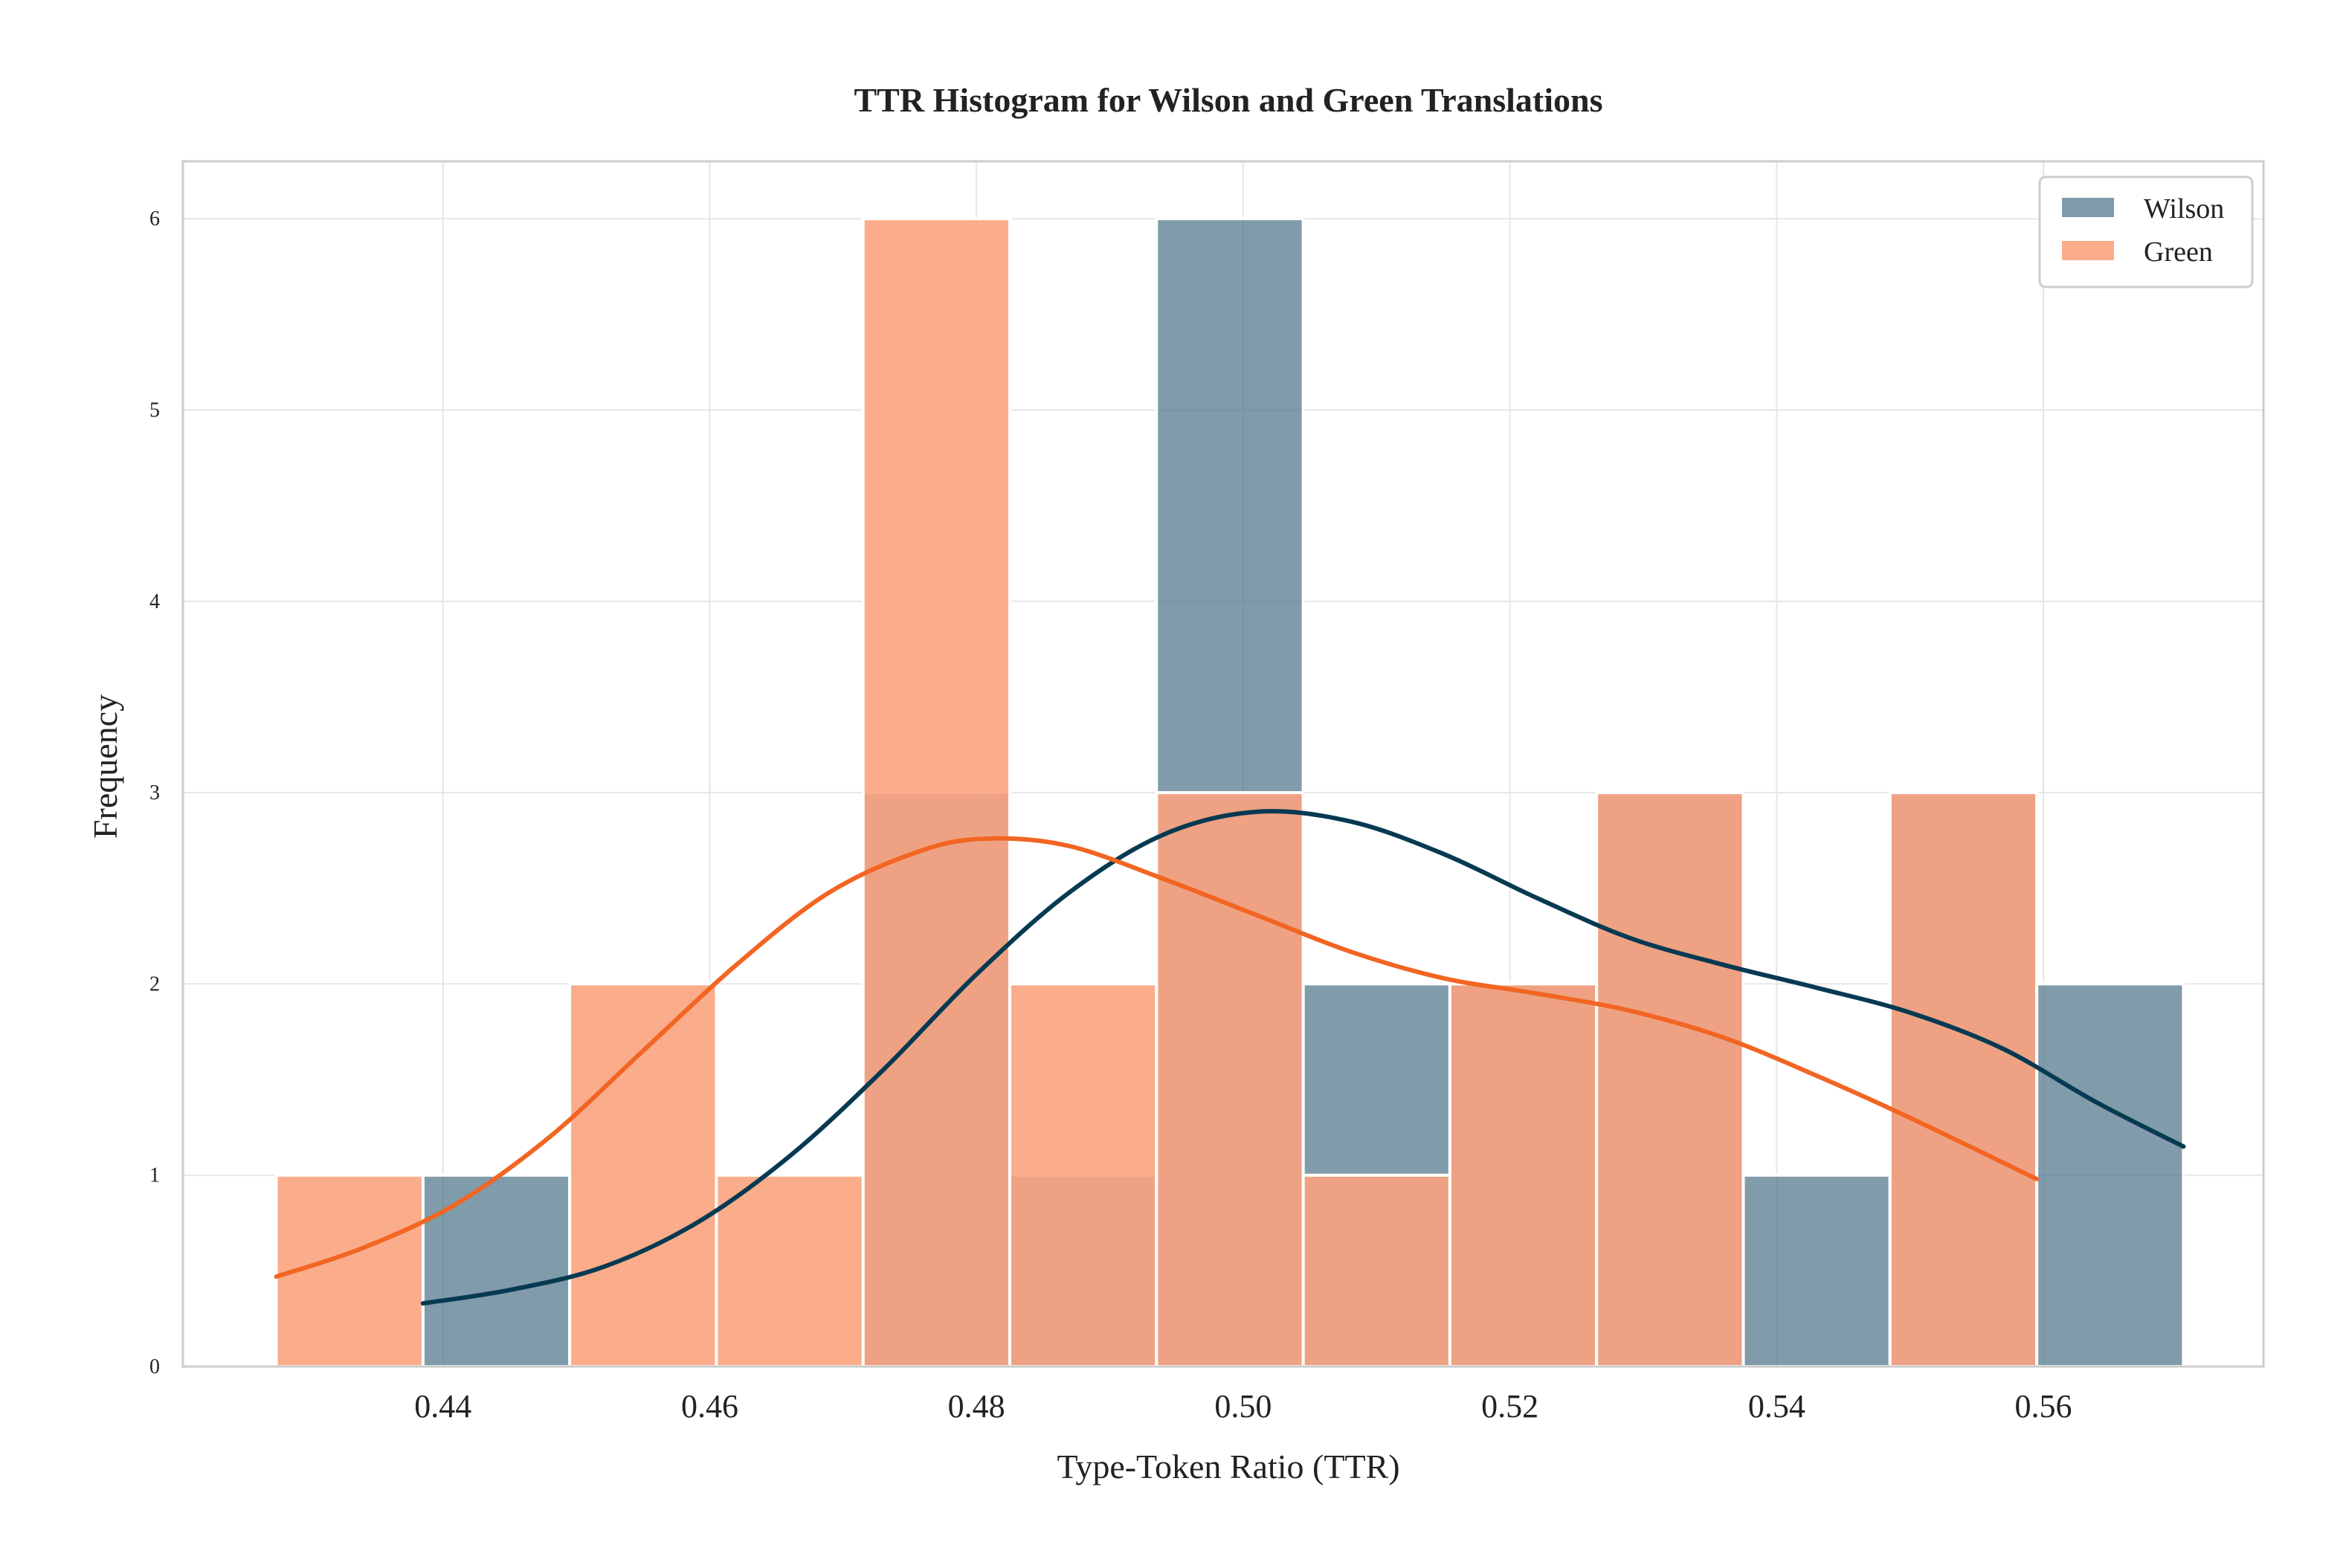 The image size is (2346, 1568). I want to click on x-axis-label: Type-Token Ratio (TTR), so click(1228, 1466).